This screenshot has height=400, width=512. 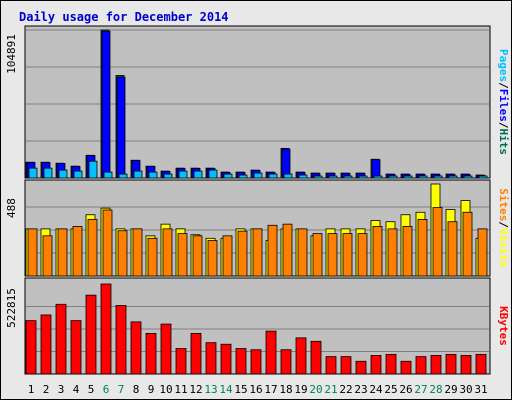 I want to click on day-label-28: 28, so click(x=435, y=389).